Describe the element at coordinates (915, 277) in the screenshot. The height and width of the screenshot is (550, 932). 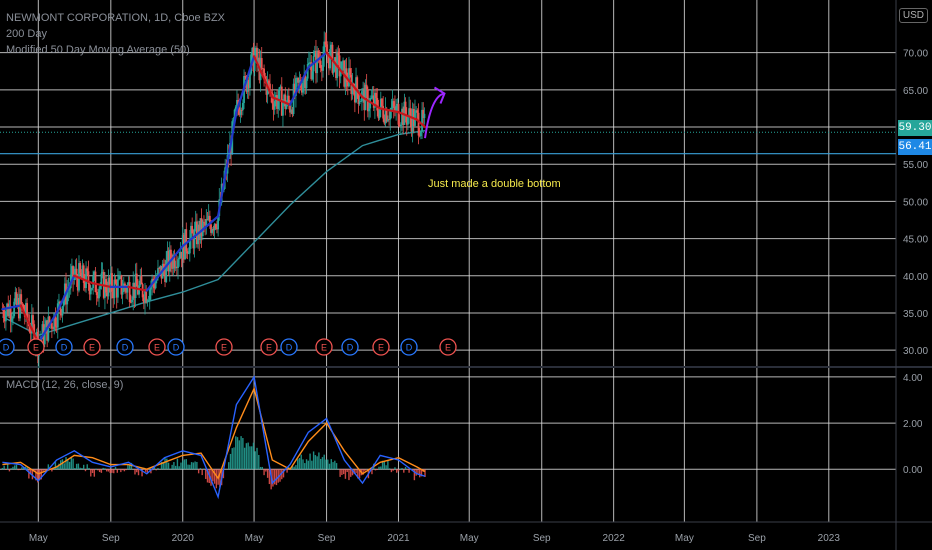
I see `price-tick-label: 40.00` at that location.